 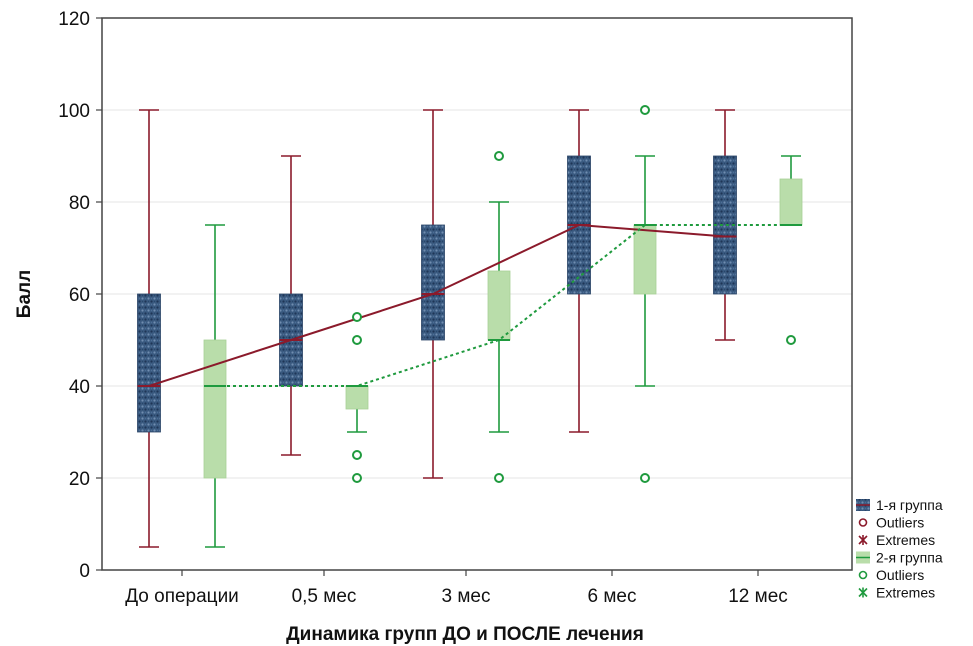 I want to click on y-axis-ticks: 0 20 40 60 80 100 120, so click(x=80, y=295).